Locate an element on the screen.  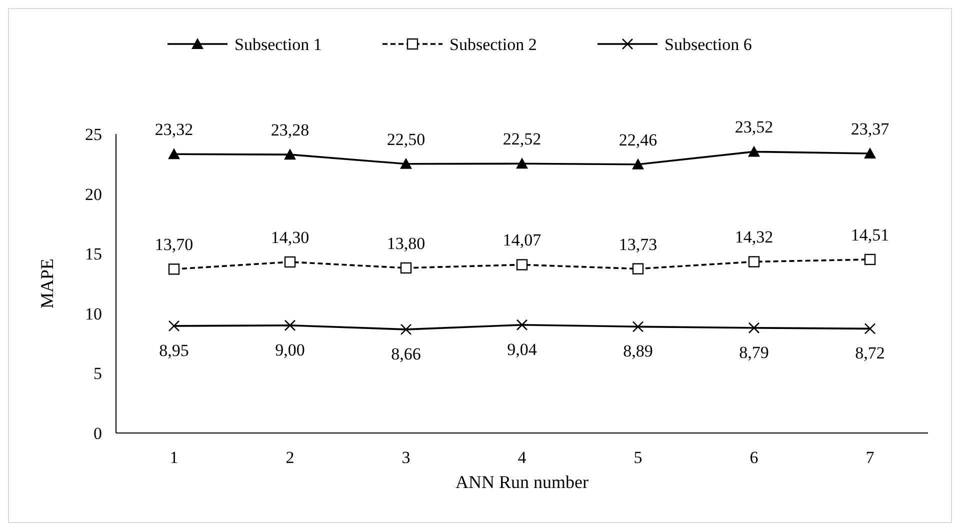
x-tick-label: 6 is located at coordinates (754, 457).